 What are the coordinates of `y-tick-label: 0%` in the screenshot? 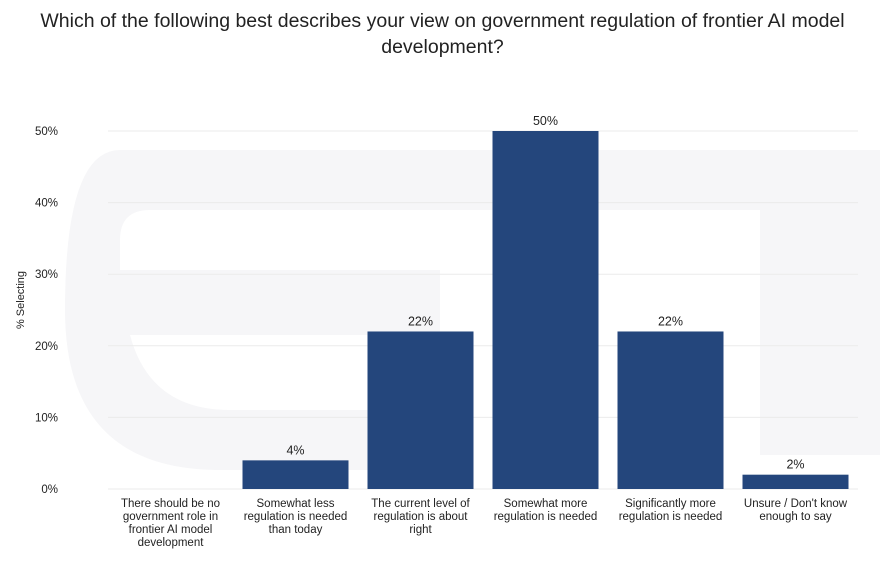 It's located at (49, 490).